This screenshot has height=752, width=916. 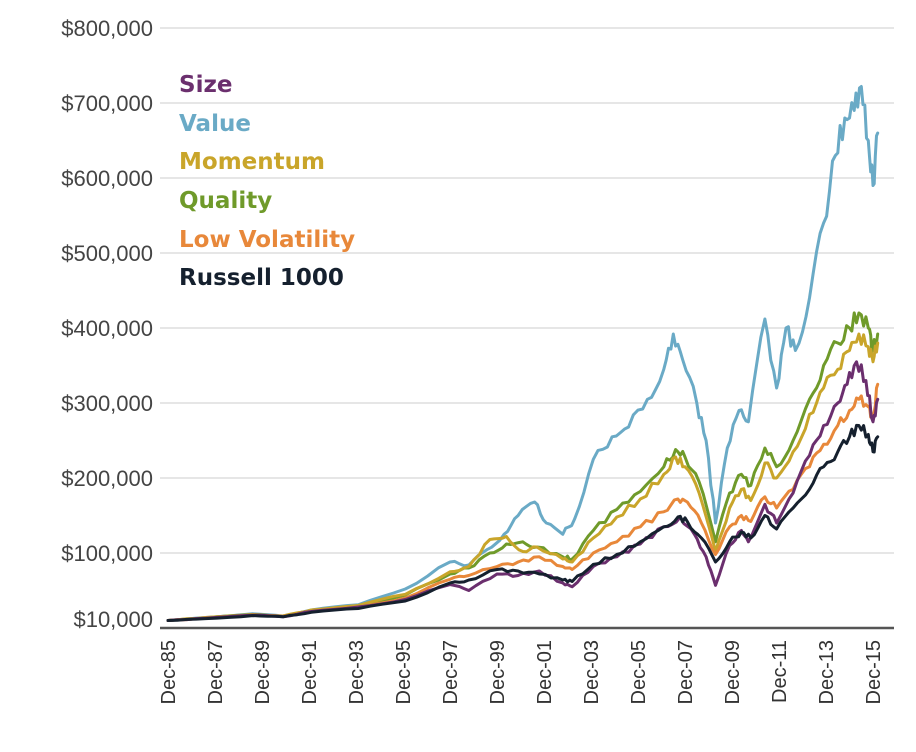 I want to click on x-tick-label: Dec-87, so click(x=216, y=672).